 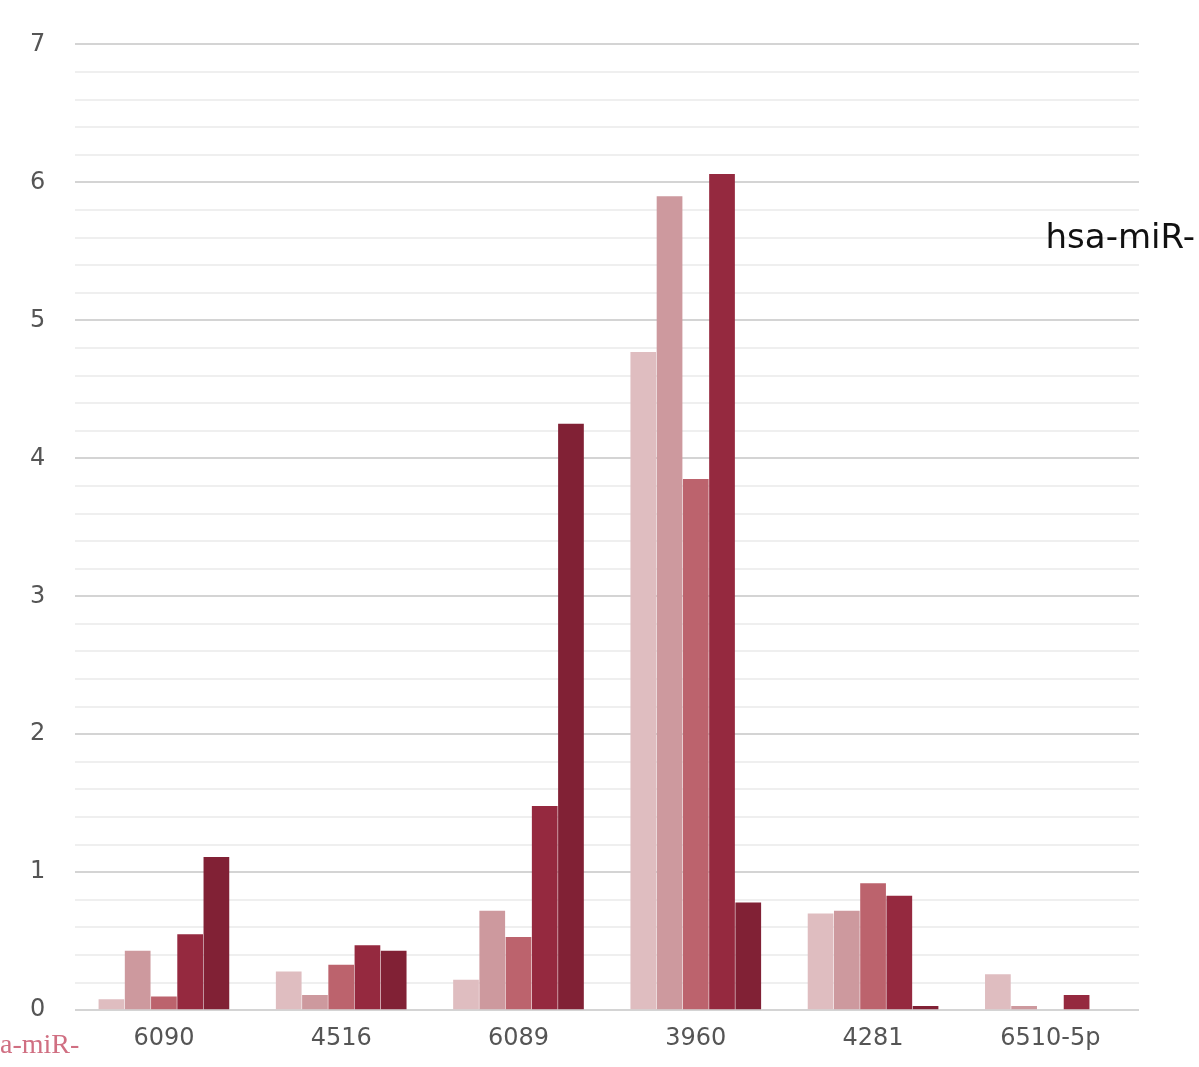 I want to click on x-tick-label: 6089, so click(x=518, y=1036).